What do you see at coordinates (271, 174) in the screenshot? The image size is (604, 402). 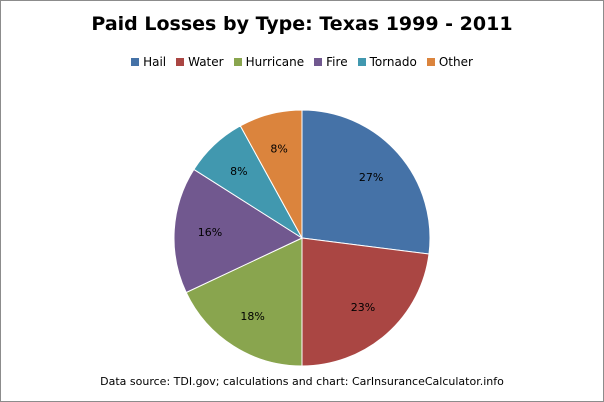 I see `pie-slice-other` at bounding box center [271, 174].